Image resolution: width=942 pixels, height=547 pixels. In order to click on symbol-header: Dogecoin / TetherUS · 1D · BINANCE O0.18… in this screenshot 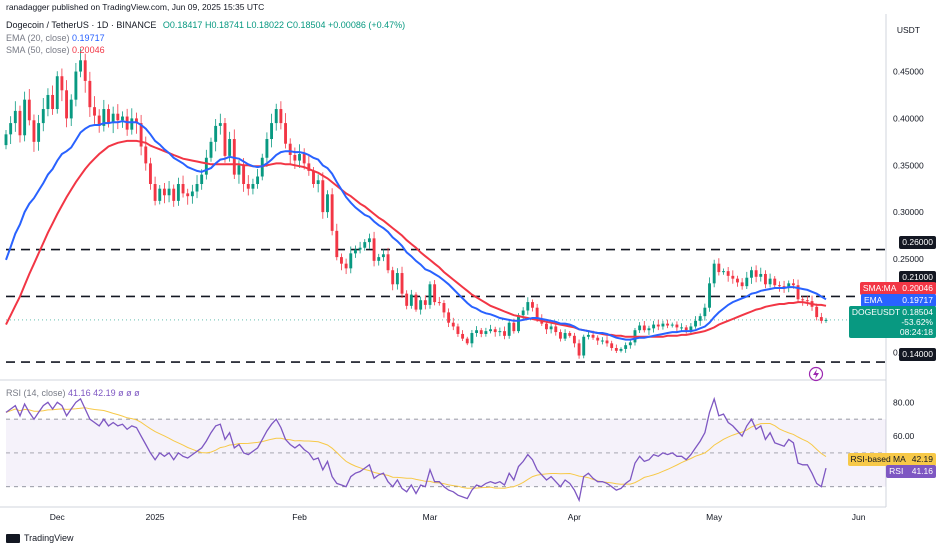, I will do `click(205, 25)`.